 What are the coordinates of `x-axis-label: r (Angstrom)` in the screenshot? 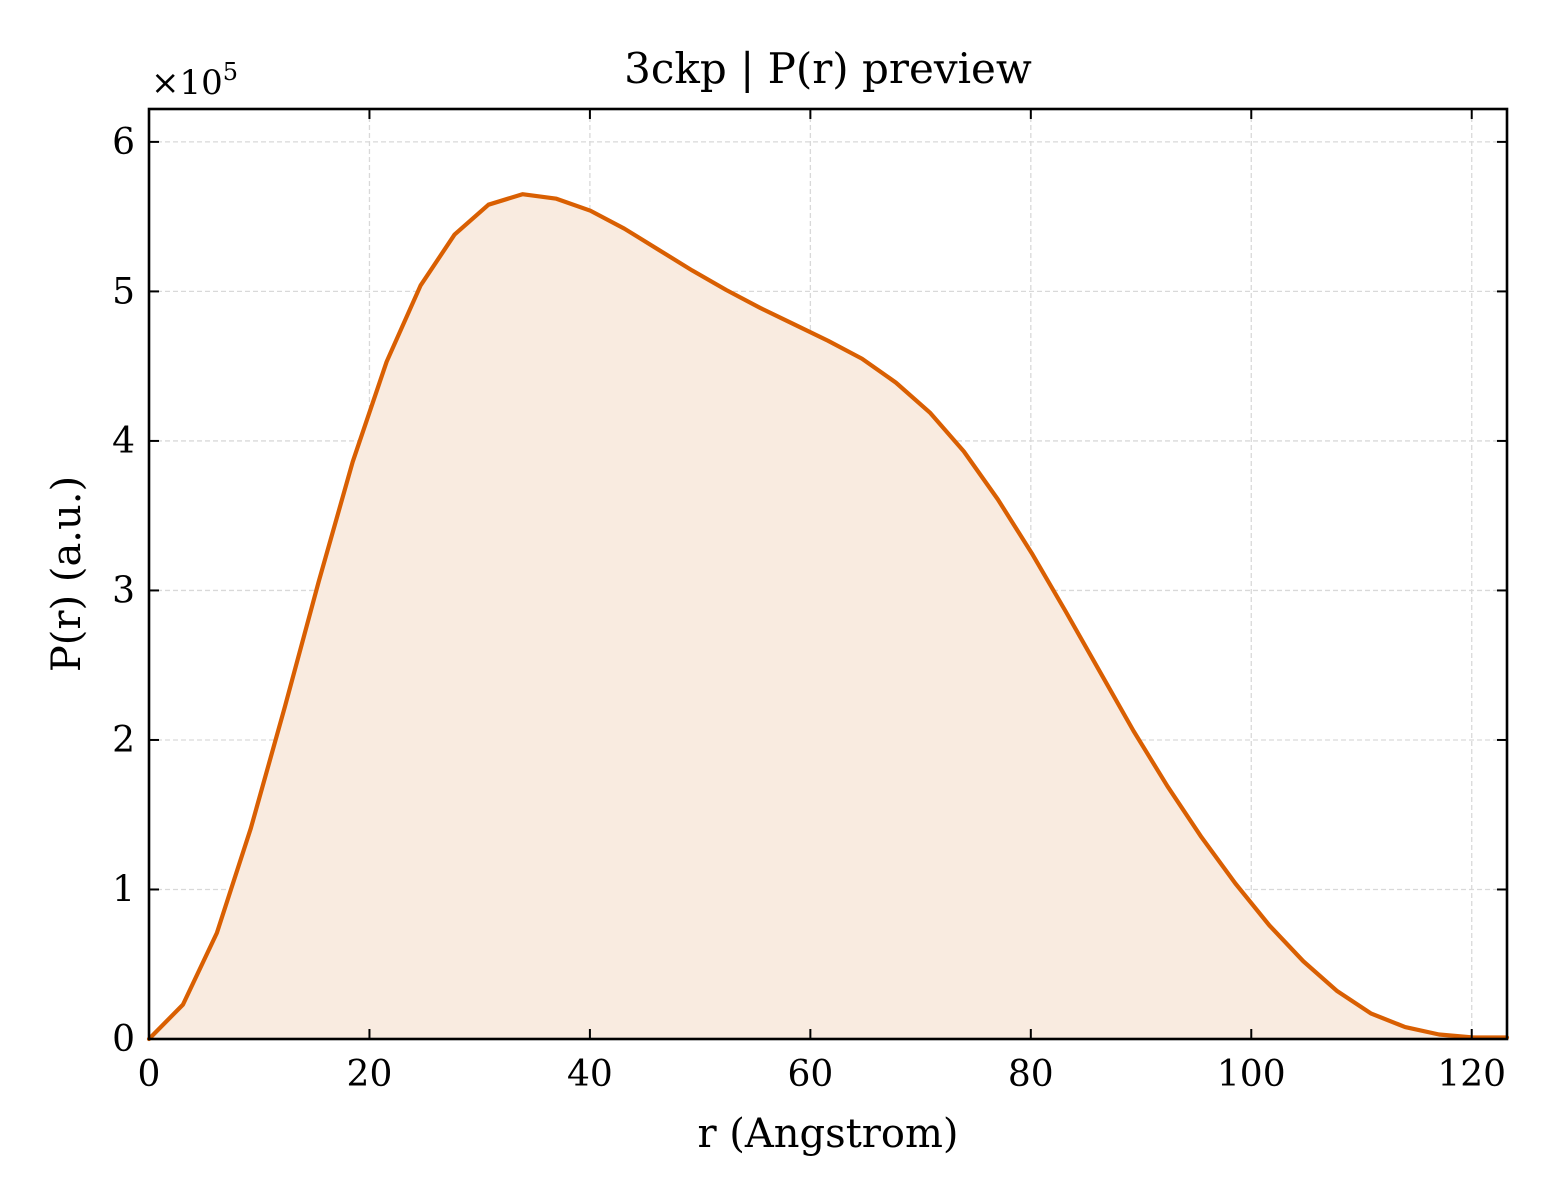 It's located at (827, 1134).